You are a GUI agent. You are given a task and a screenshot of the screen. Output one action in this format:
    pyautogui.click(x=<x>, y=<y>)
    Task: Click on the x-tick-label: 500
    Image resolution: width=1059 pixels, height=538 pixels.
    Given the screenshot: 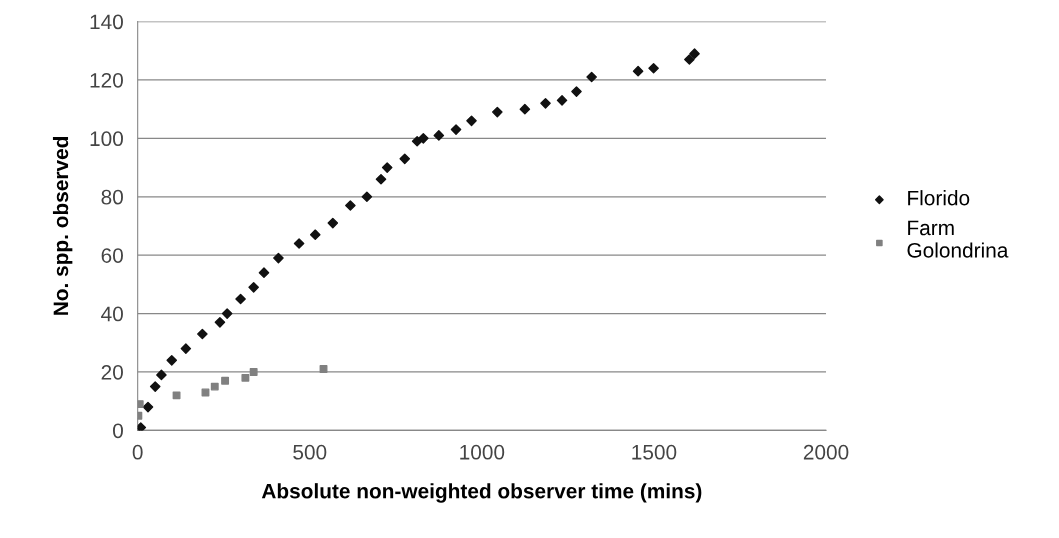 What is the action you would take?
    pyautogui.click(x=310, y=452)
    